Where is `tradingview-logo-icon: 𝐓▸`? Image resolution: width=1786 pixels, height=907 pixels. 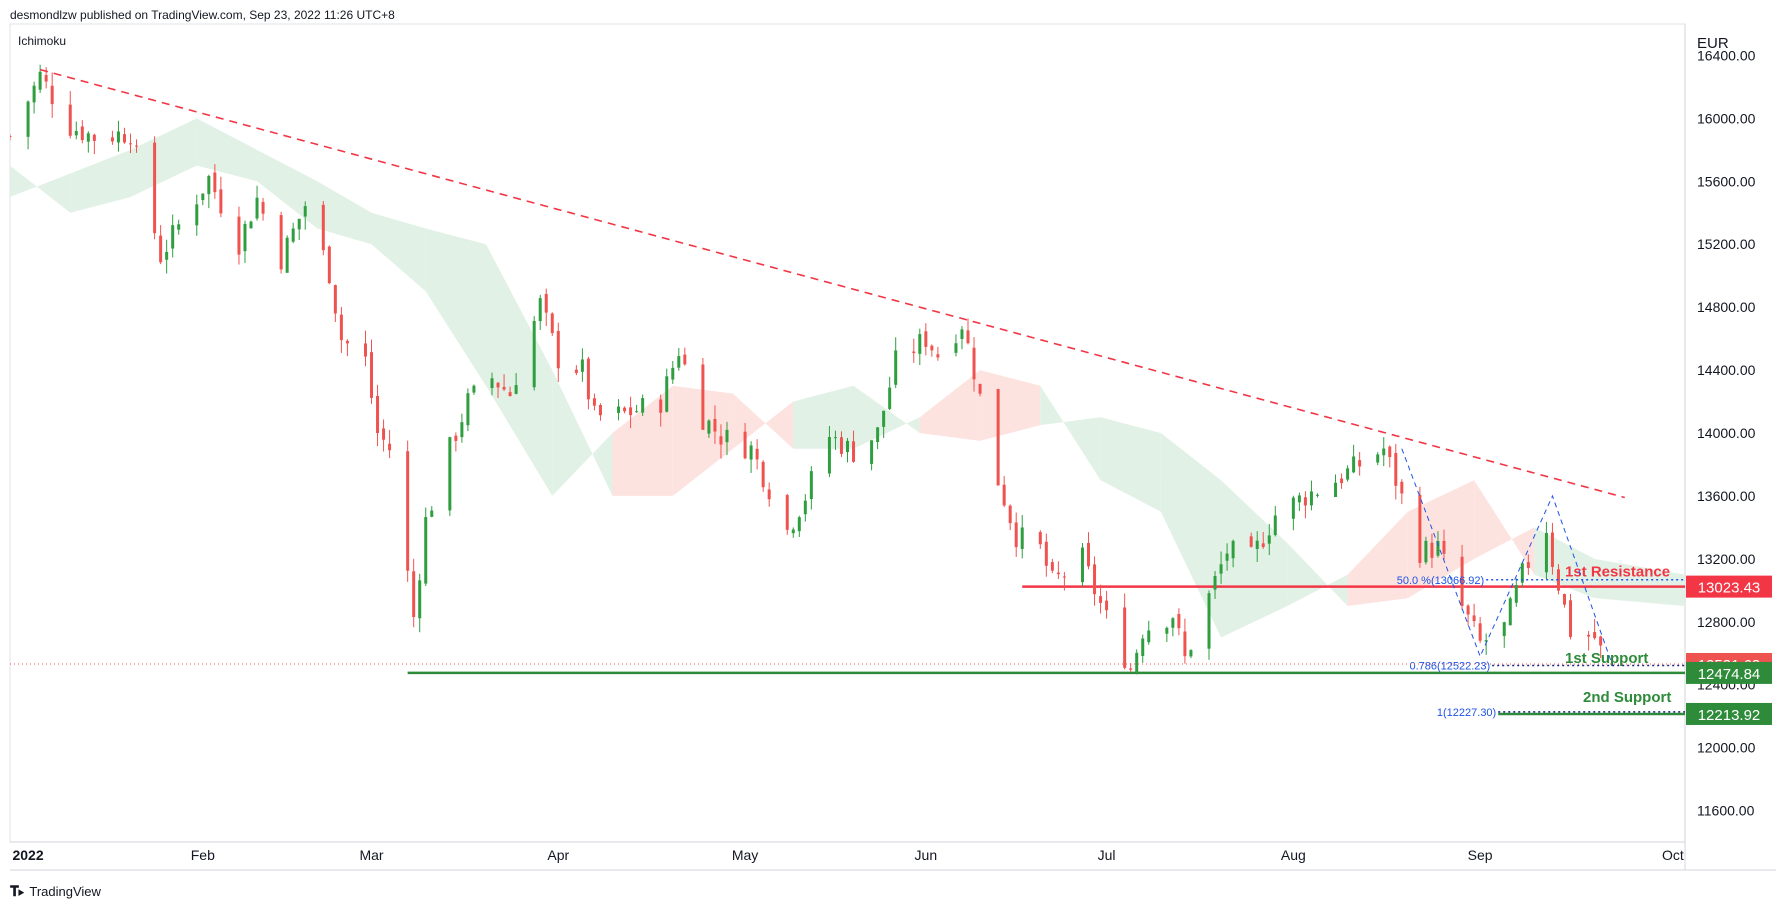
tradingview-logo-icon: 𝐓▸ is located at coordinates (17, 891).